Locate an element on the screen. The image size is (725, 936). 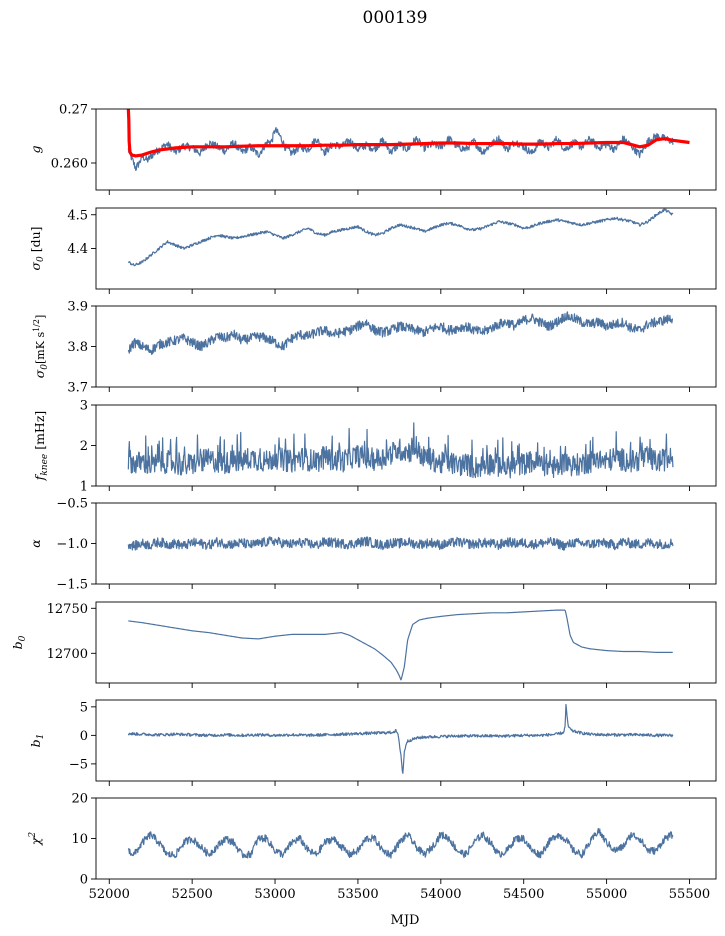
y-axis-label-b1: b1 is located at coordinates (37, 741).